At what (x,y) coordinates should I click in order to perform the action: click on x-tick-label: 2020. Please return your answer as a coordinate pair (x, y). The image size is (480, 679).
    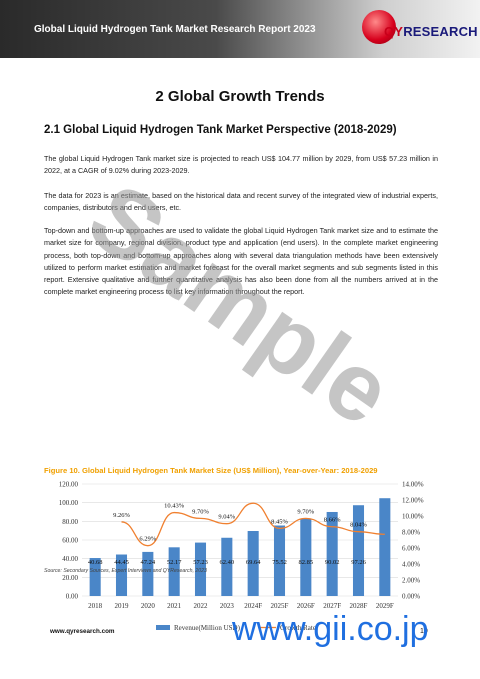
    Looking at the image, I should click on (148, 606).